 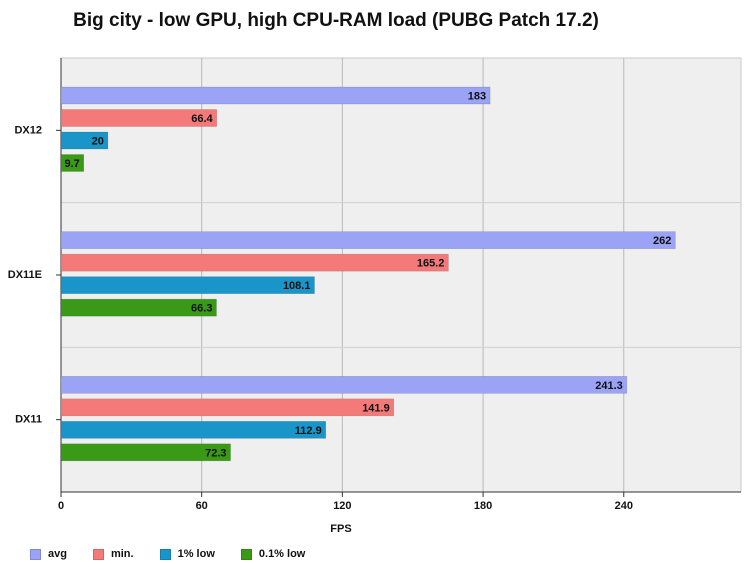 I want to click on bar-value-label: 9.7, so click(x=71, y=164).